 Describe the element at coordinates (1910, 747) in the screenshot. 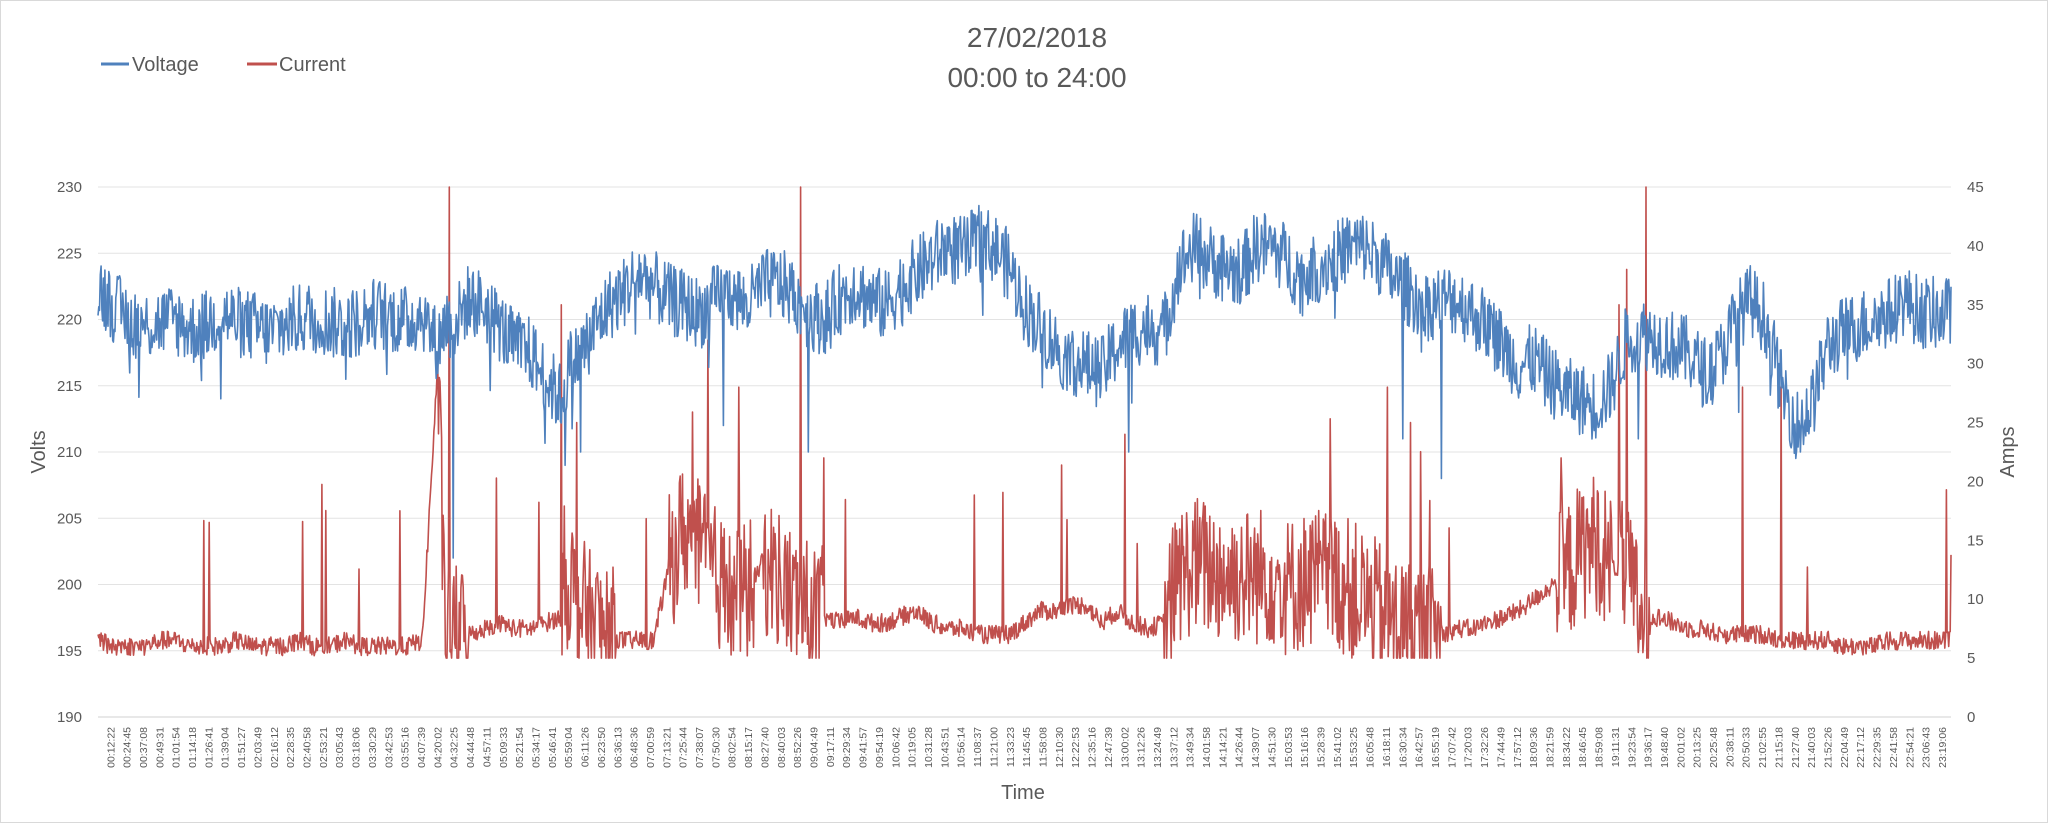

I see `x-tick-label: 22:54:21` at that location.